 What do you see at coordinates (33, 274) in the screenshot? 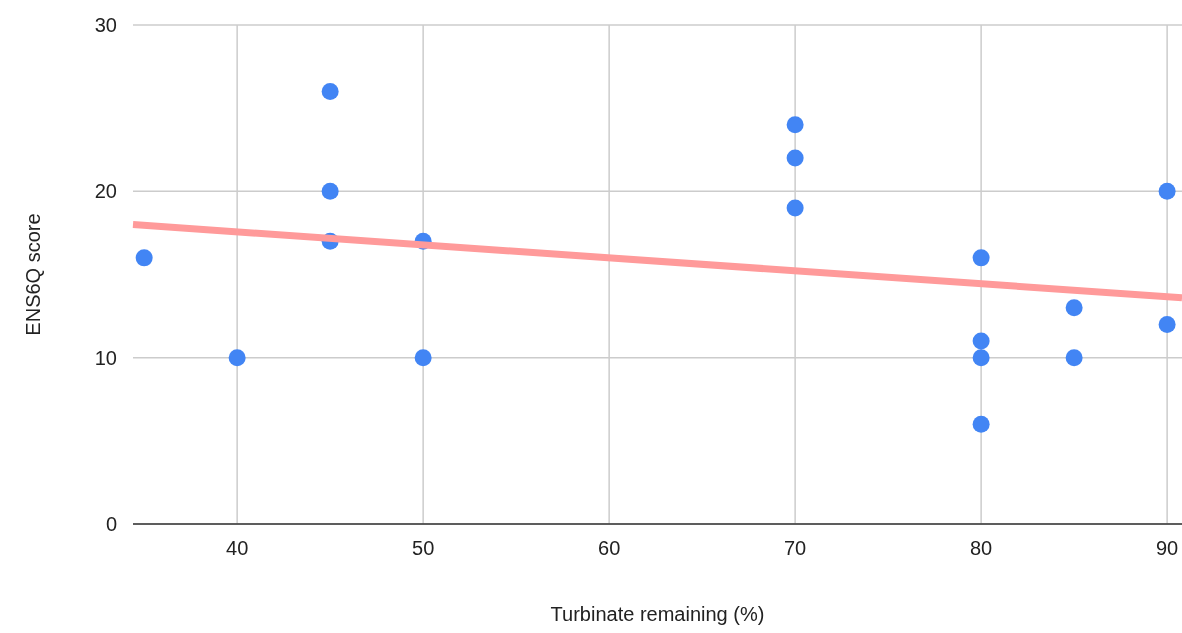
I see `y-axis-title: ENS6Q score` at bounding box center [33, 274].